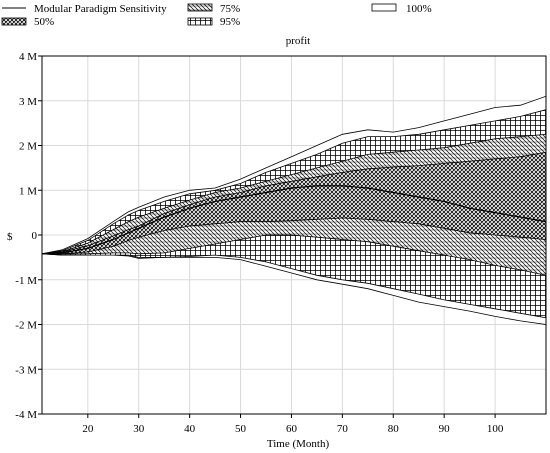  Describe the element at coordinates (26, 281) in the screenshot. I see `y-tick-label: -1 M` at that location.